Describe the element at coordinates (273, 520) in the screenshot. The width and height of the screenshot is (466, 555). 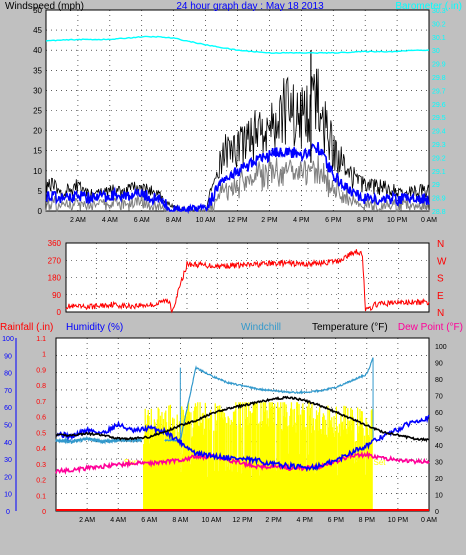
I see `temp-x-tick-label: 2 PM` at that location.